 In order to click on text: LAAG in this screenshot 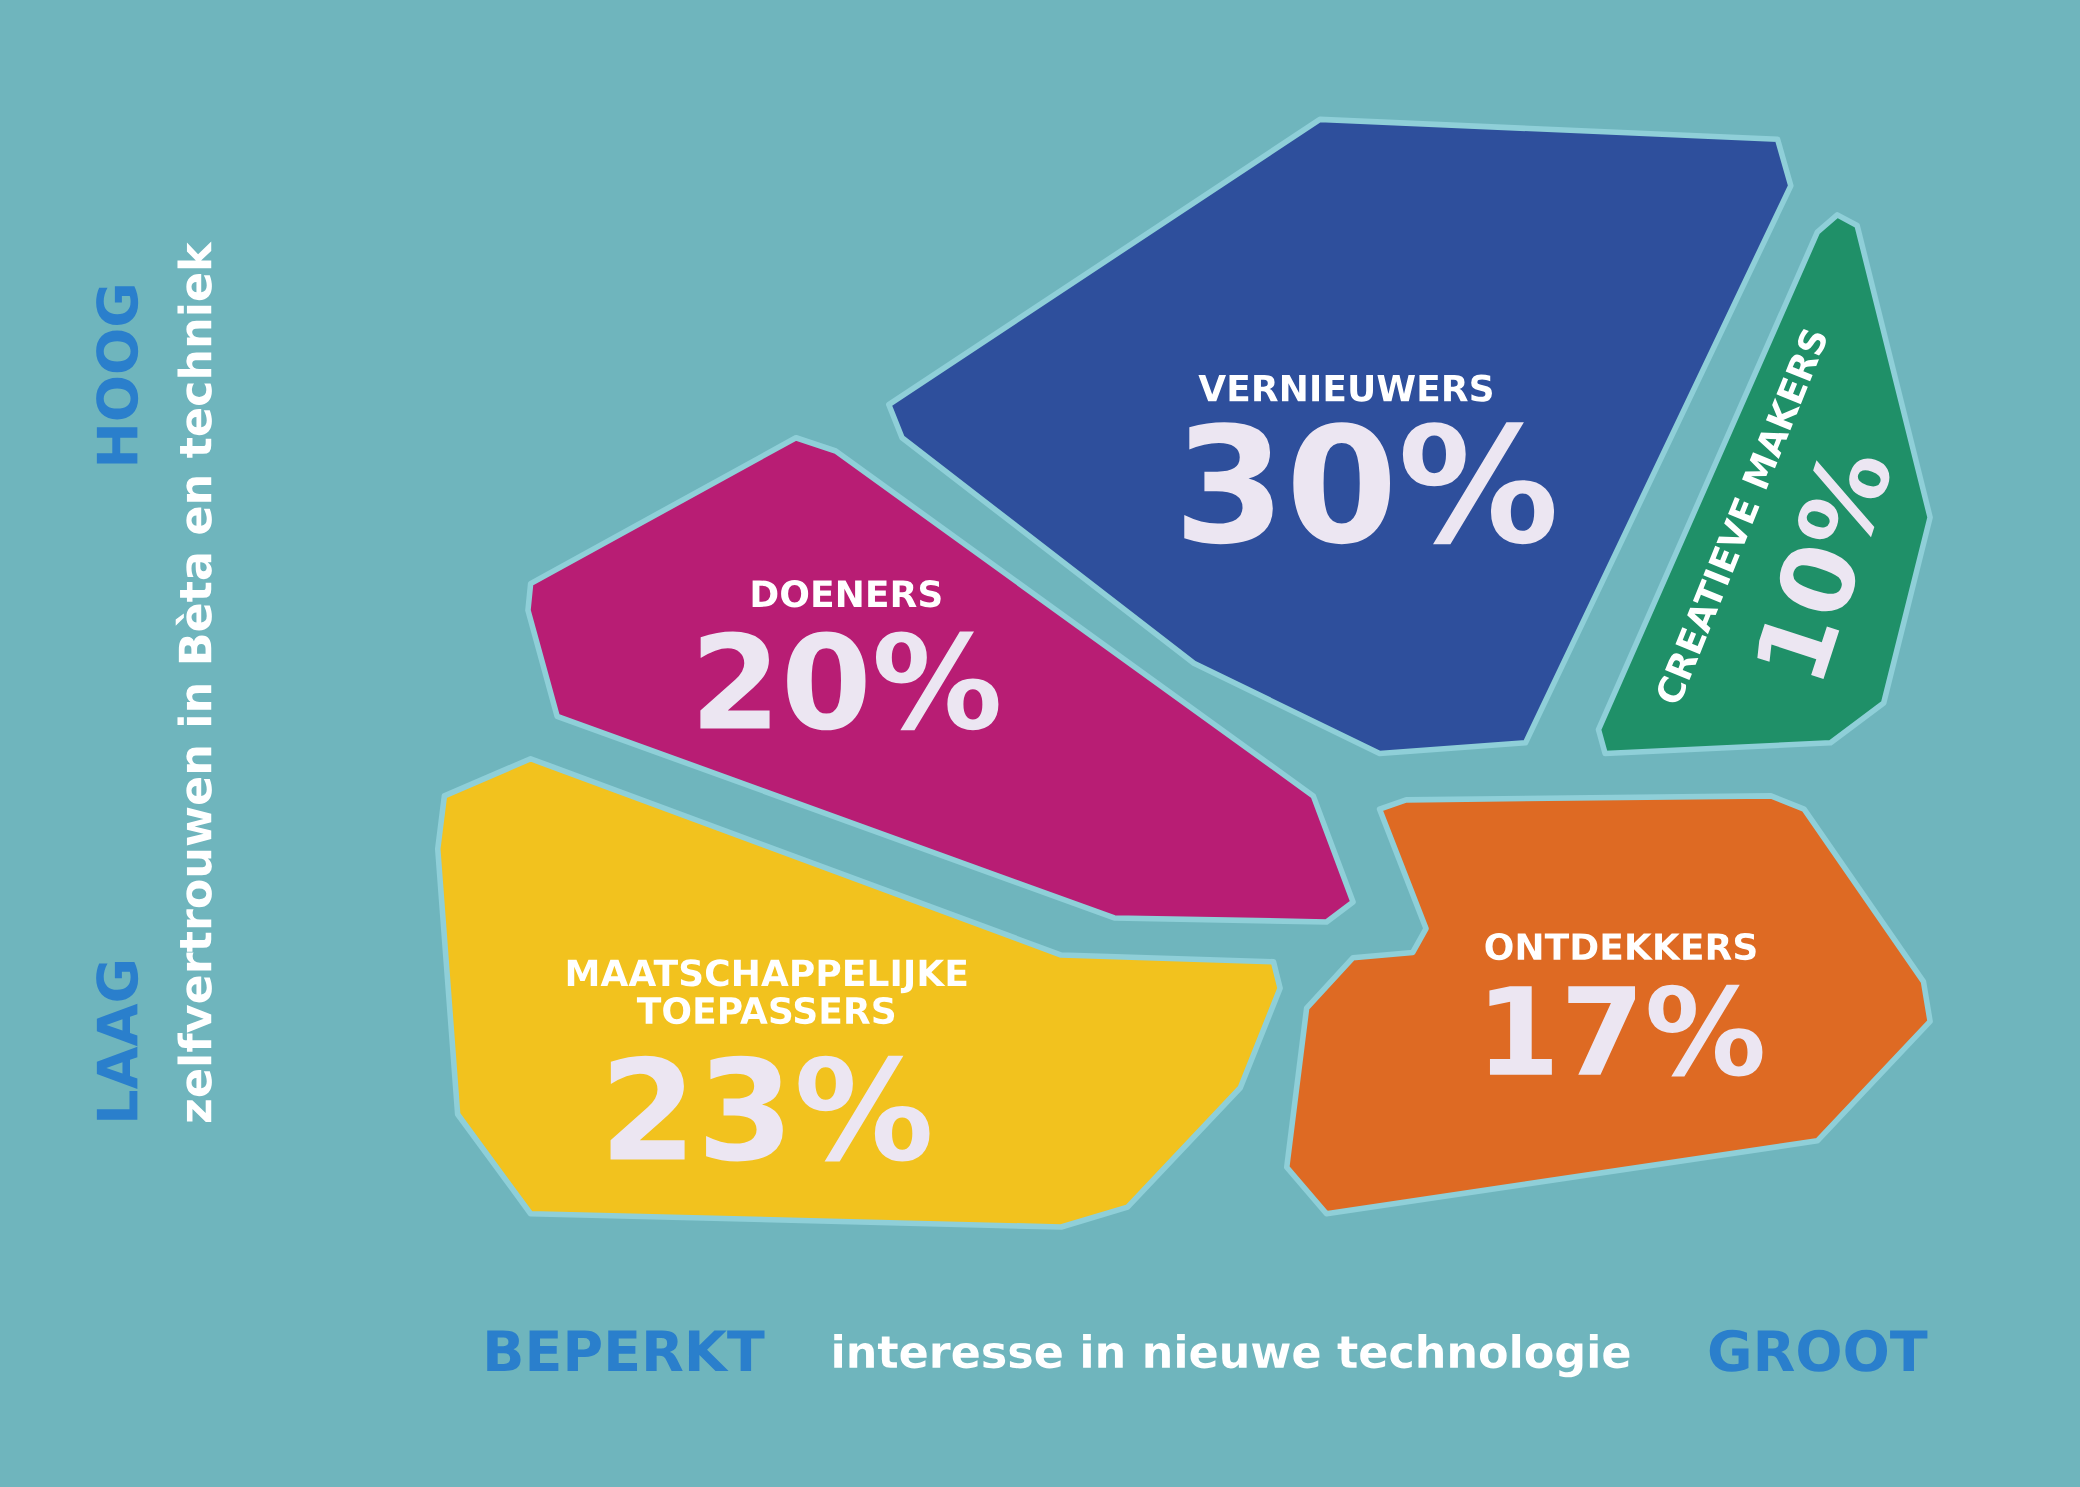, I will do `click(117, 1040)`.